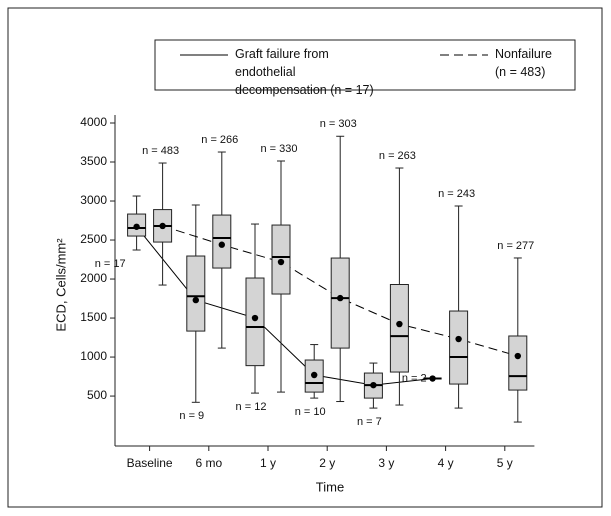  I want to click on x-tick-label: 5 y, so click(505, 463).